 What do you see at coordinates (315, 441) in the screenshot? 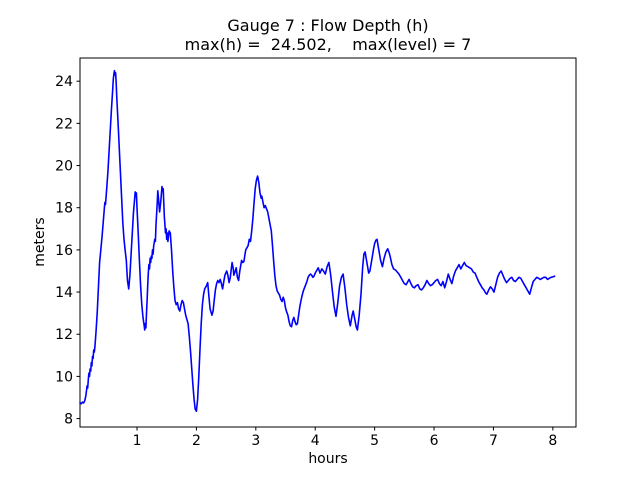
I see `x-tick-label: 4` at bounding box center [315, 441].